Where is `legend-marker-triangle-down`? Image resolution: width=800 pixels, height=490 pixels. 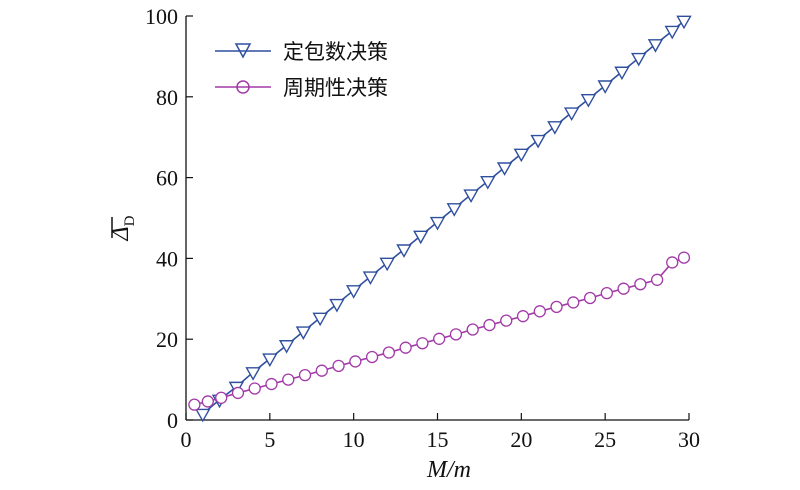 legend-marker-triangle-down is located at coordinates (243, 51).